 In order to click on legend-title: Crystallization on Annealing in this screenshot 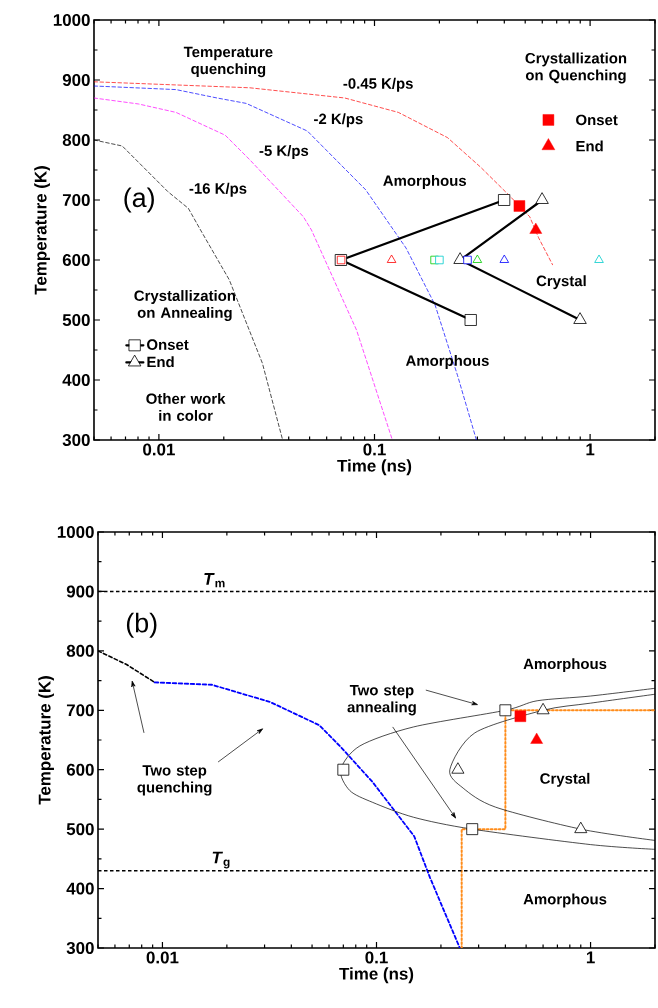, I will do `click(185, 305)`.